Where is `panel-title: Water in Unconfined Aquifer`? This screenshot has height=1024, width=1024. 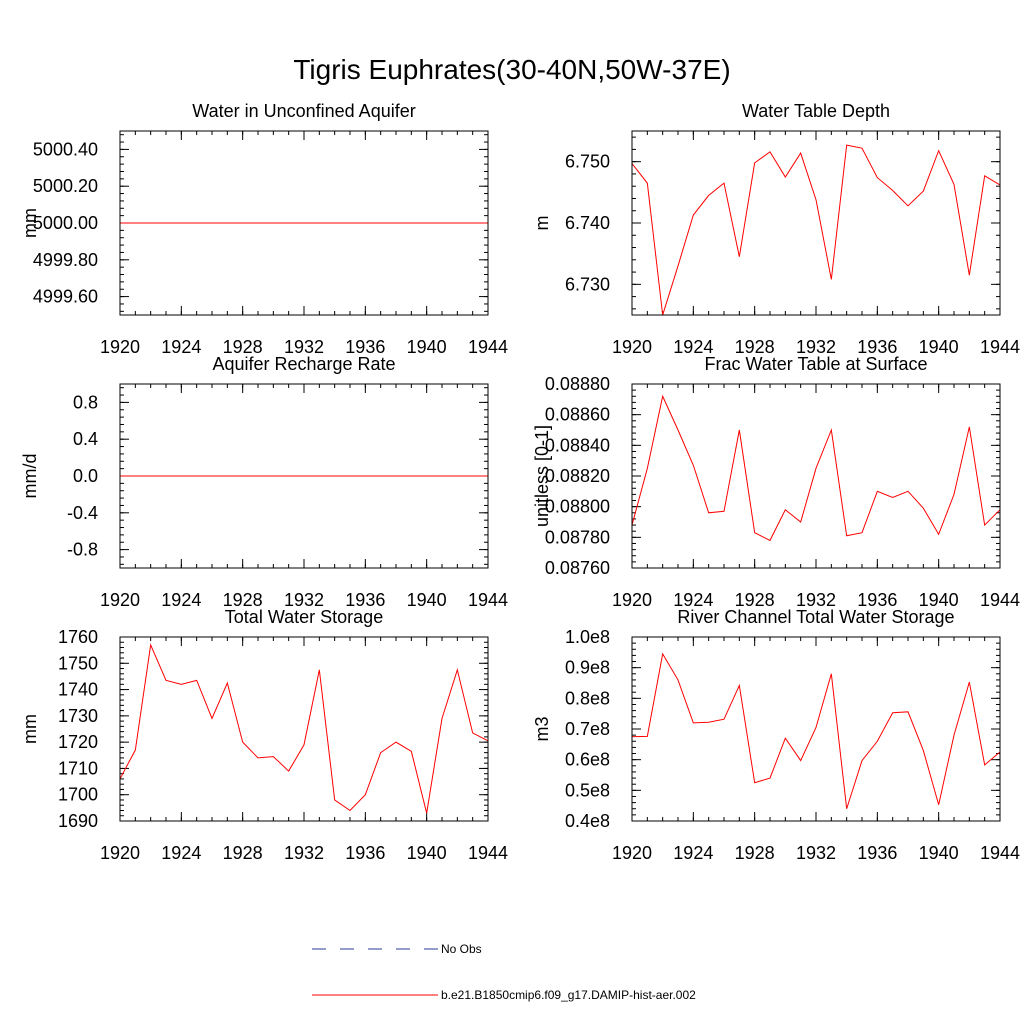
panel-title: Water in Unconfined Aquifer is located at coordinates (303, 111).